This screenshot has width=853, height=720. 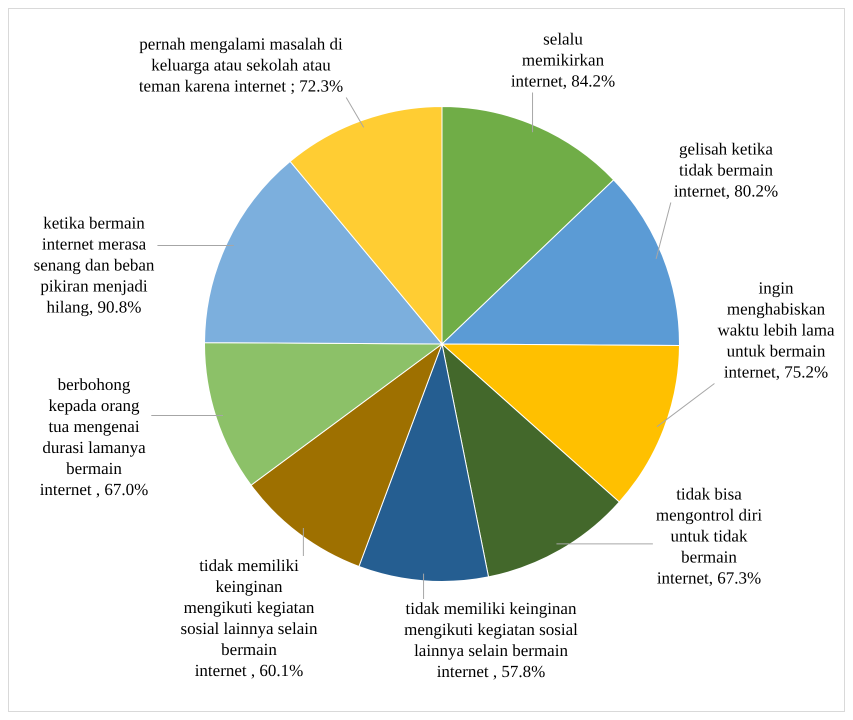 I want to click on slice-label: gelisah ketika tidak bermain internet, 80.2%, so click(x=726, y=169).